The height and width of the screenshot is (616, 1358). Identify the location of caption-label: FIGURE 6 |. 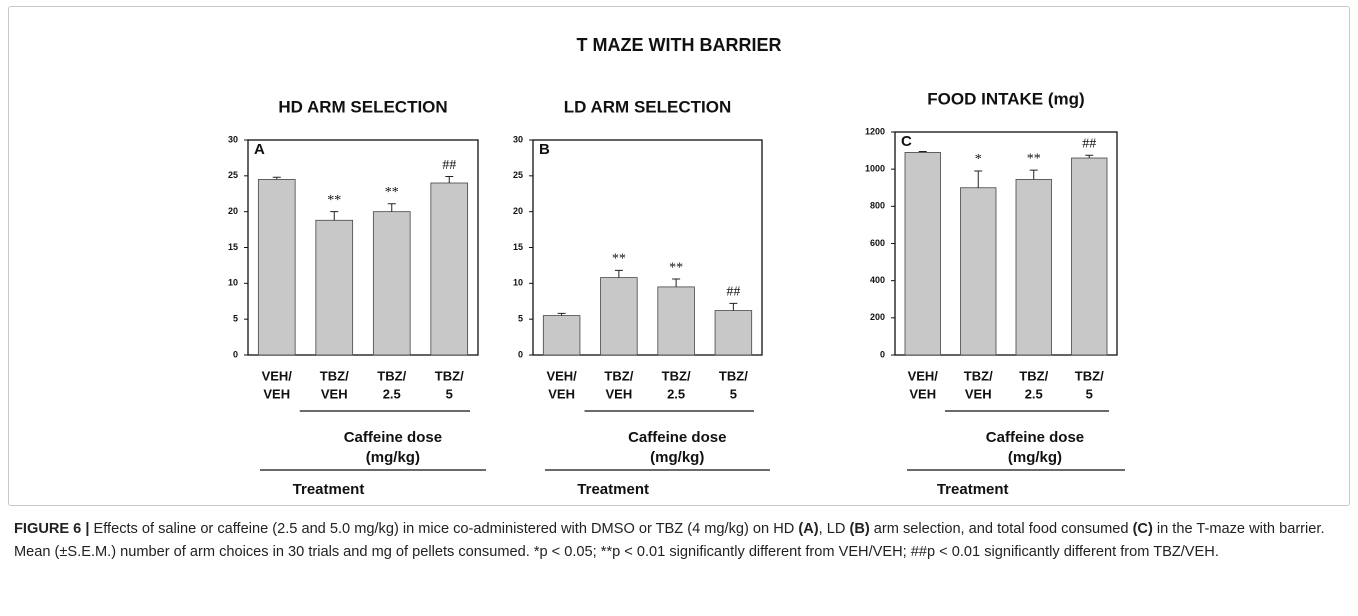
(52, 529).